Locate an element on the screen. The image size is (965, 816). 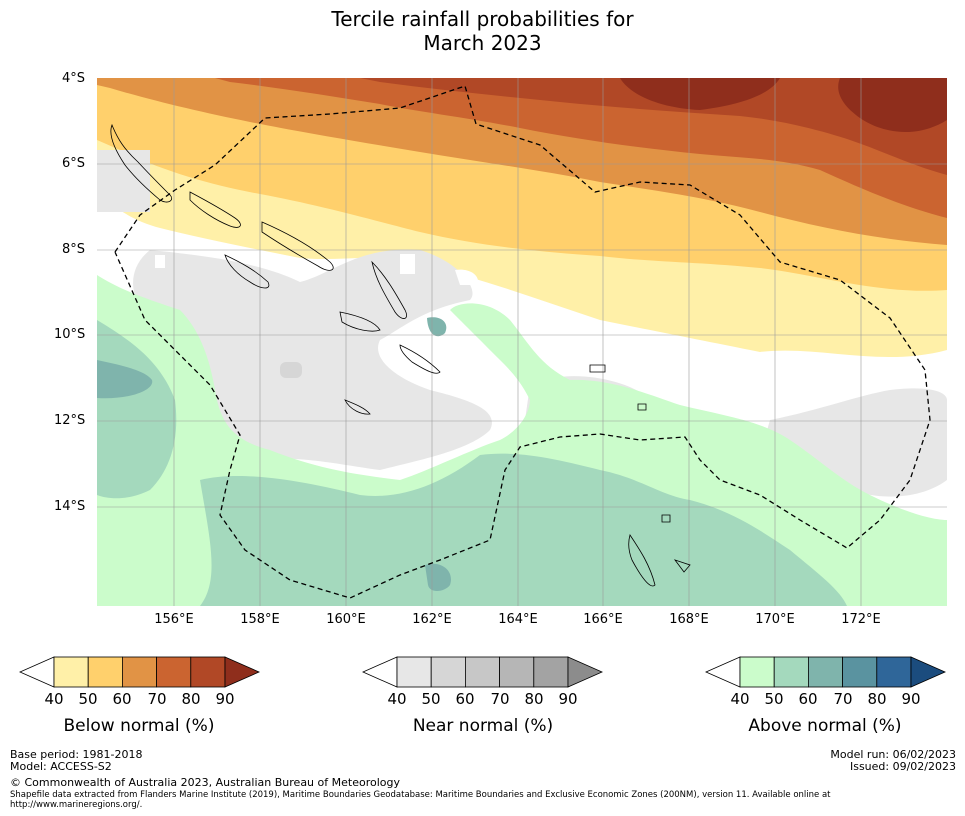
near-normal-title: Near normal (%) is located at coordinates (483, 726).